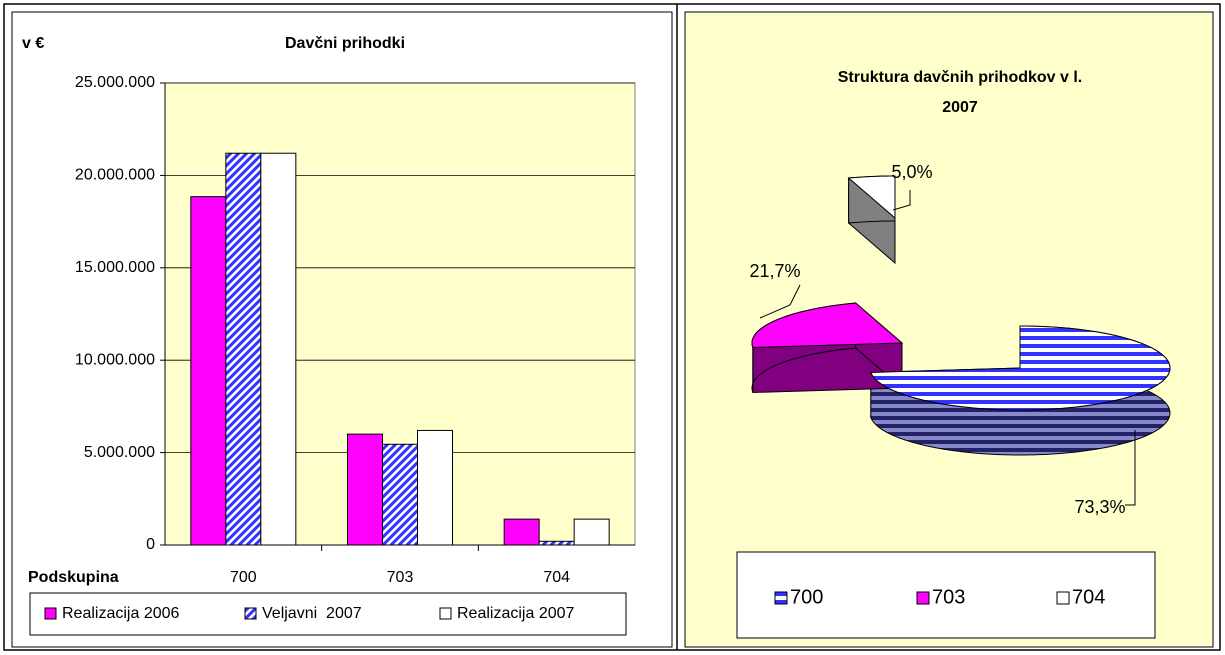  I want to click on x-tick-label: 704, so click(556, 577).